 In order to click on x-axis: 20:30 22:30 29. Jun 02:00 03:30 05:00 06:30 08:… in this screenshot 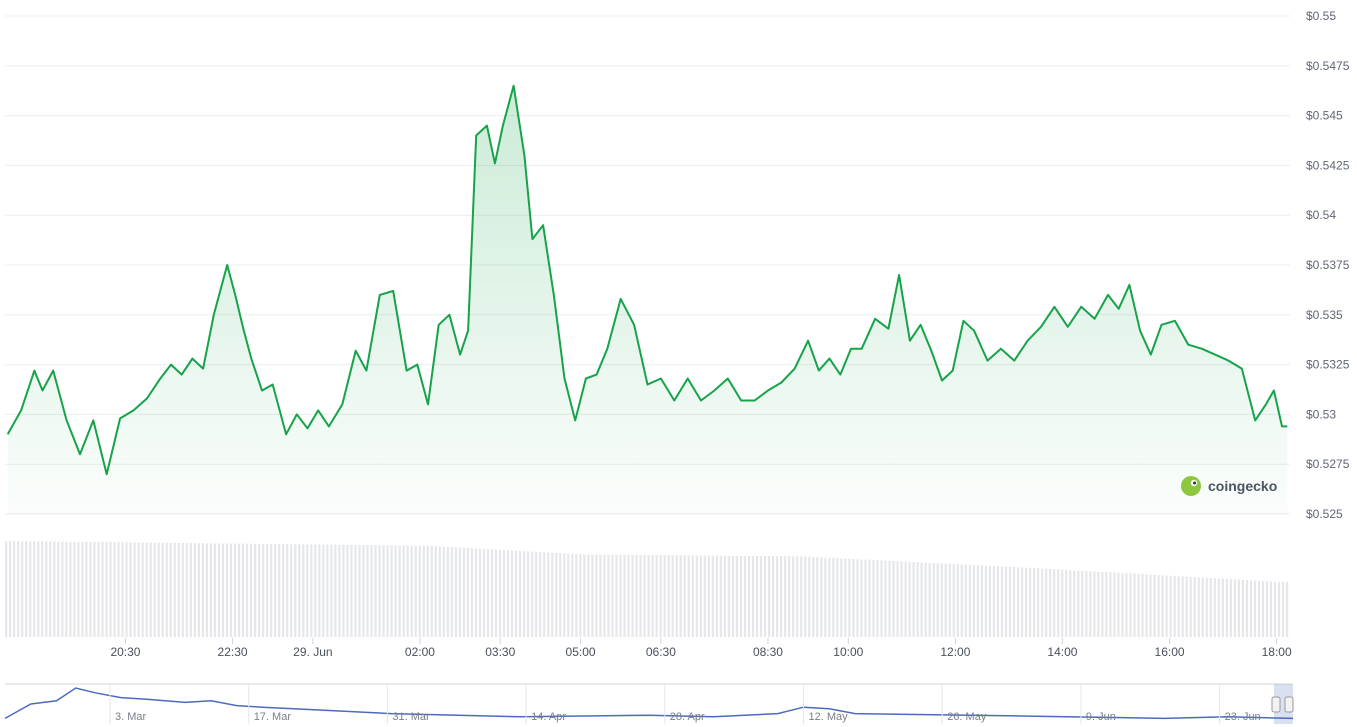, I will do `click(701, 648)`.